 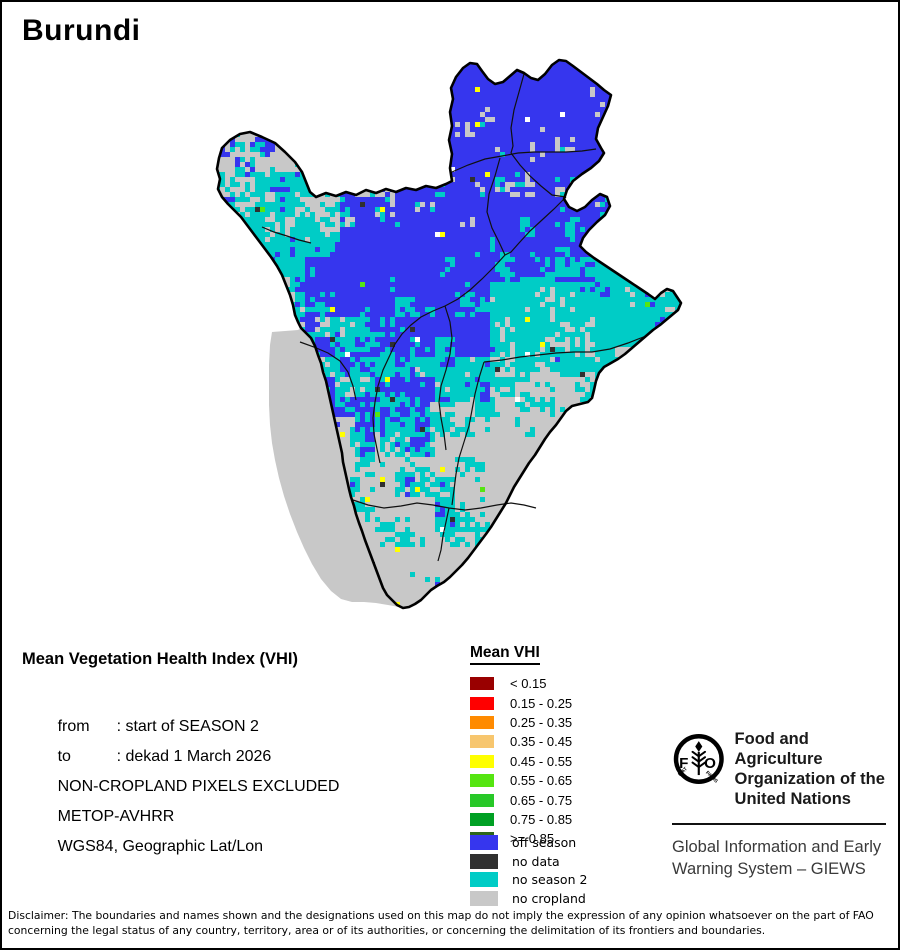 I want to click on legend-row: 0.15 - 0.25, so click(x=521, y=702).